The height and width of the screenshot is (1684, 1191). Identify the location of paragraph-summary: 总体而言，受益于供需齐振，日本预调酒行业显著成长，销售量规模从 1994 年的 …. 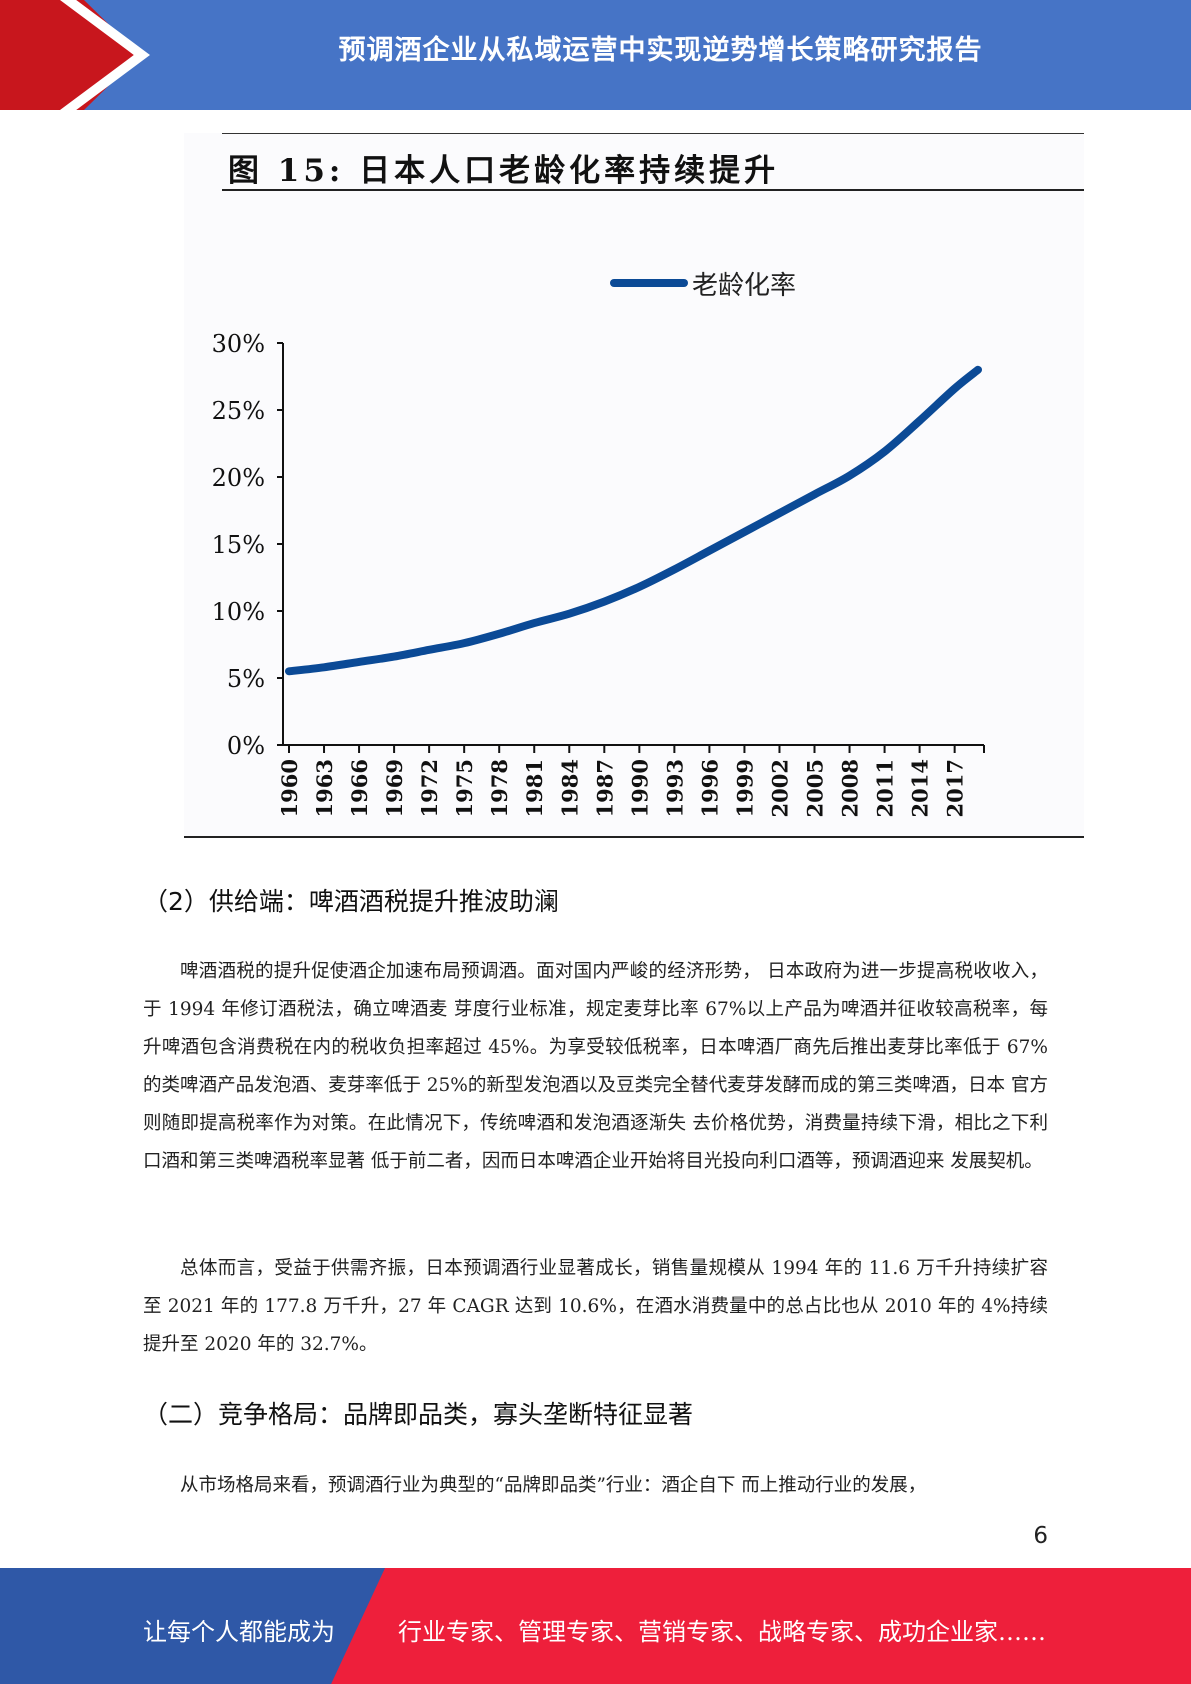
(595, 1306).